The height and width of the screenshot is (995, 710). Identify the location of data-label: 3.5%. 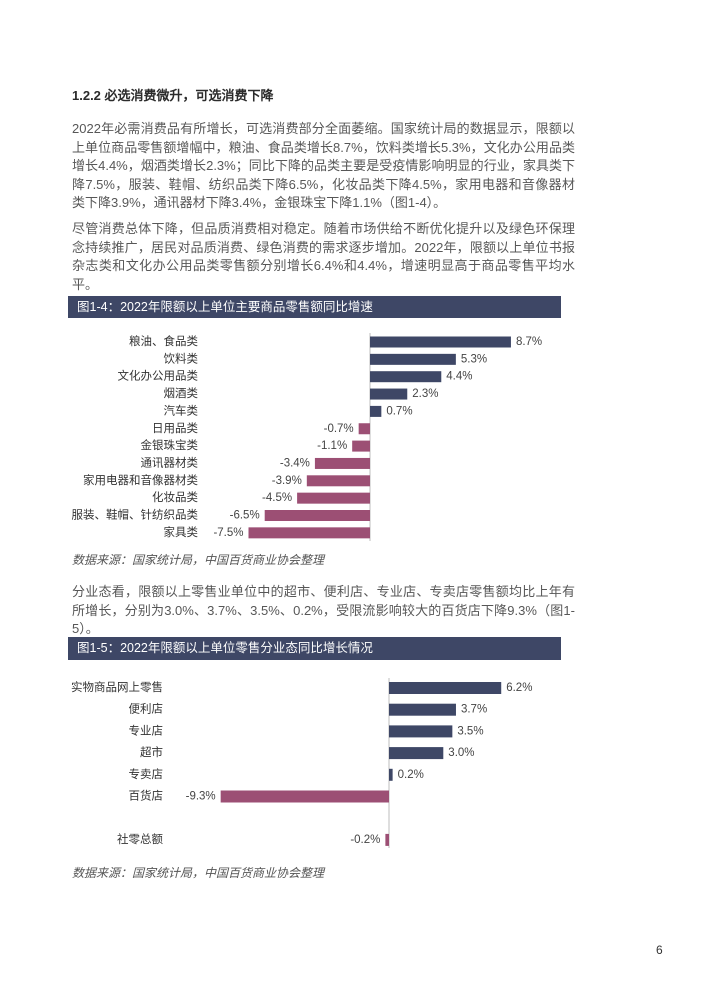
(470, 731).